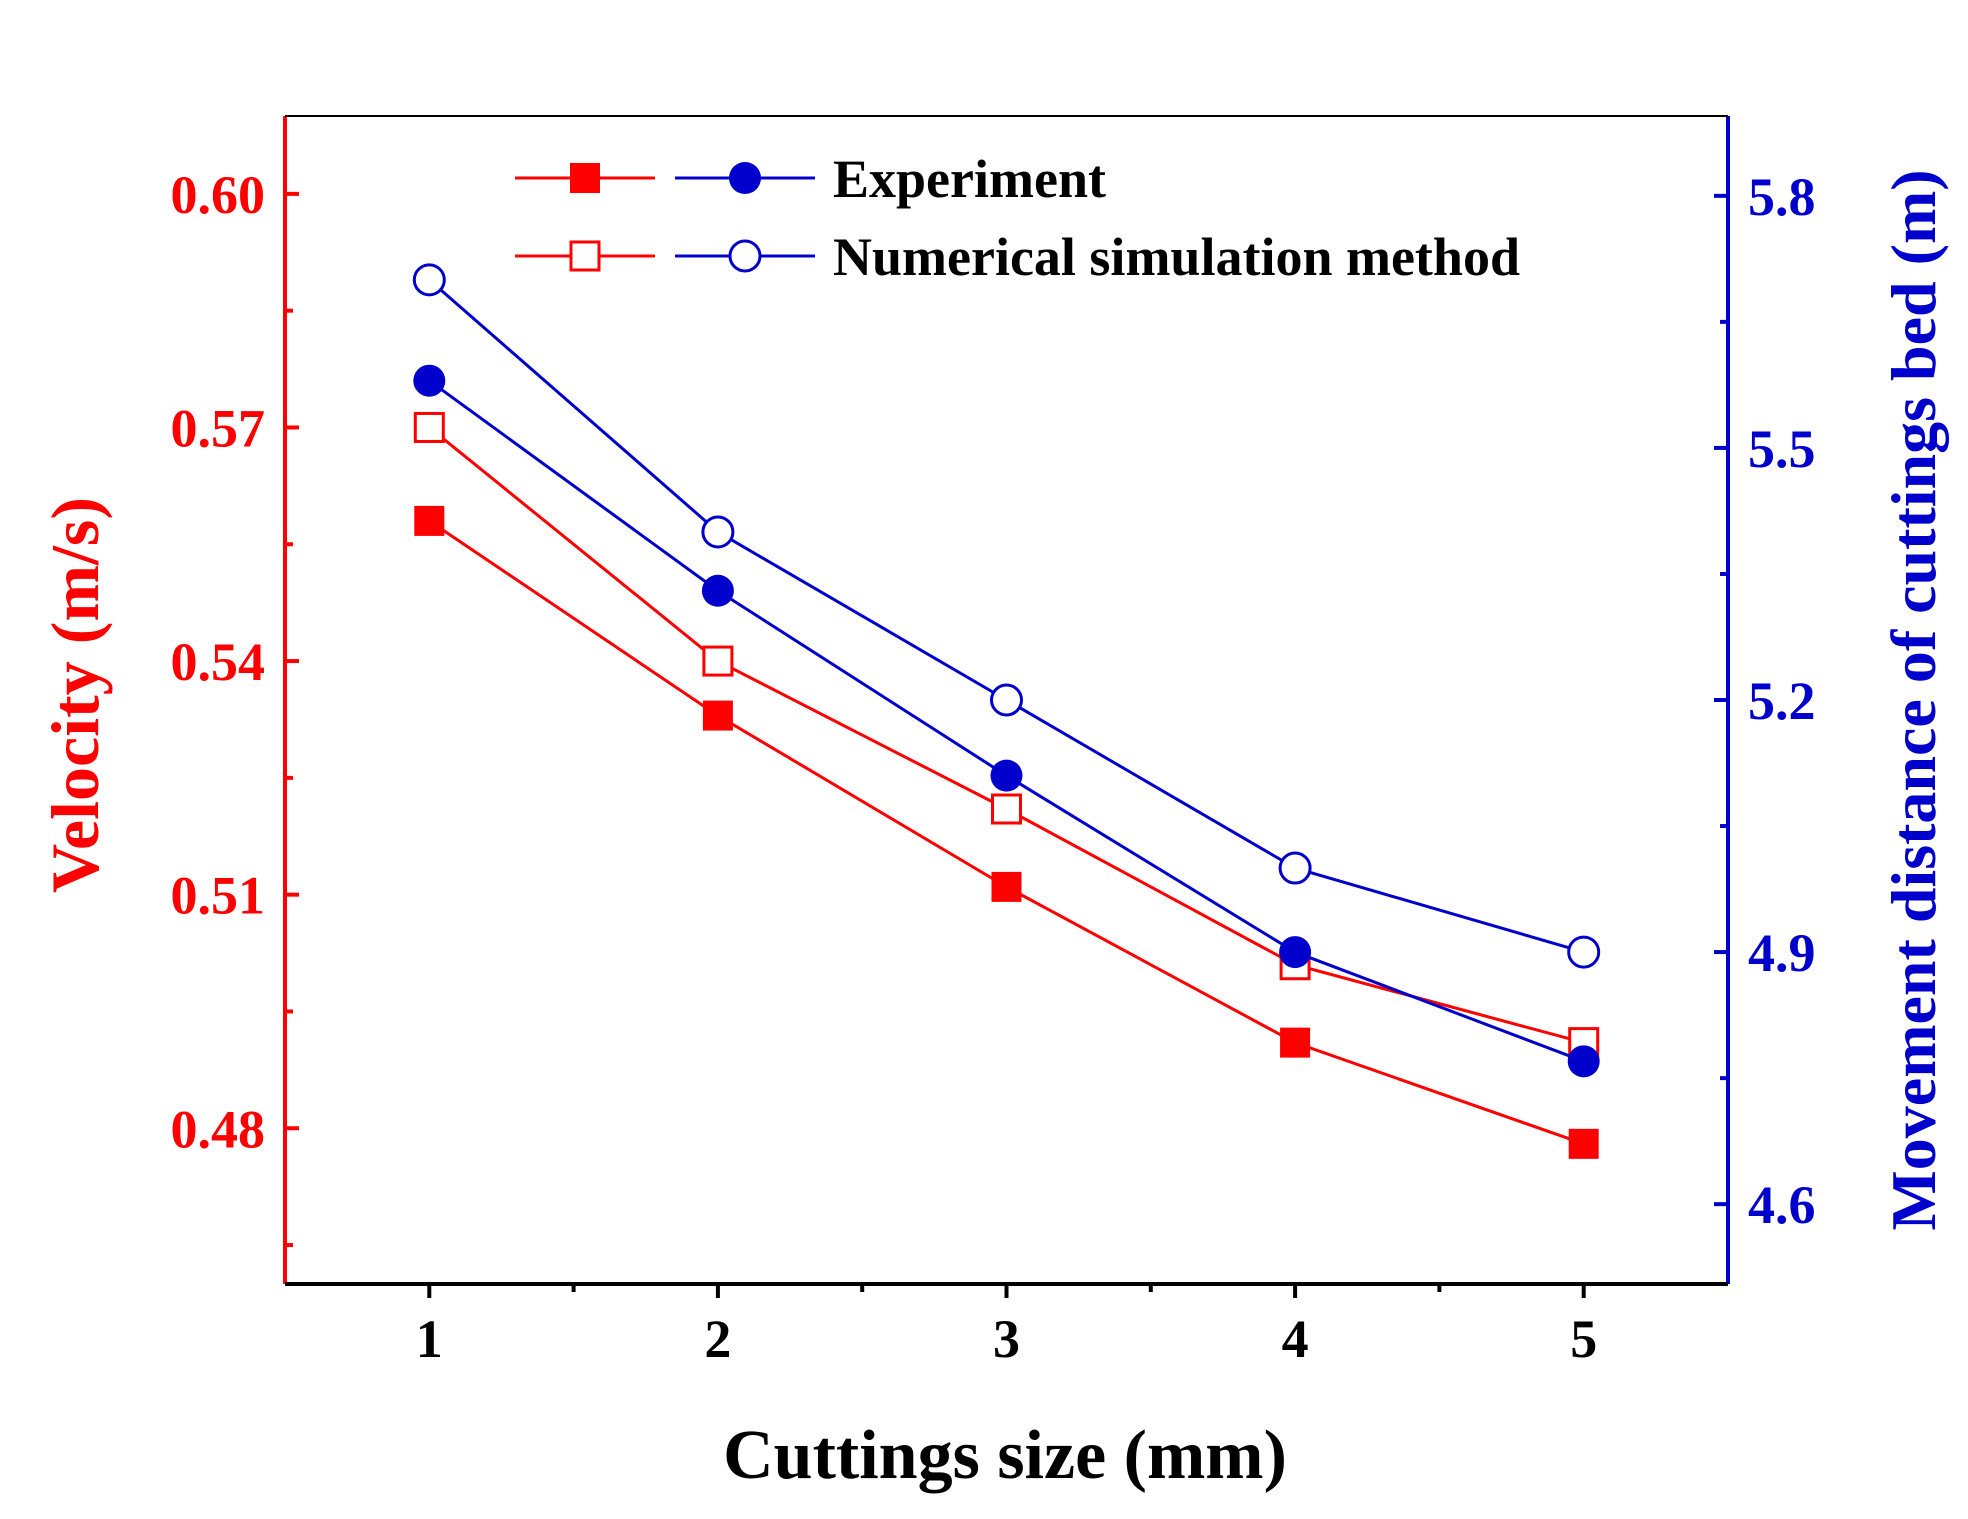 The height and width of the screenshot is (1519, 1968). Describe the element at coordinates (1782, 1205) in the screenshot. I see `y-right-tick-label: 4.6` at that location.